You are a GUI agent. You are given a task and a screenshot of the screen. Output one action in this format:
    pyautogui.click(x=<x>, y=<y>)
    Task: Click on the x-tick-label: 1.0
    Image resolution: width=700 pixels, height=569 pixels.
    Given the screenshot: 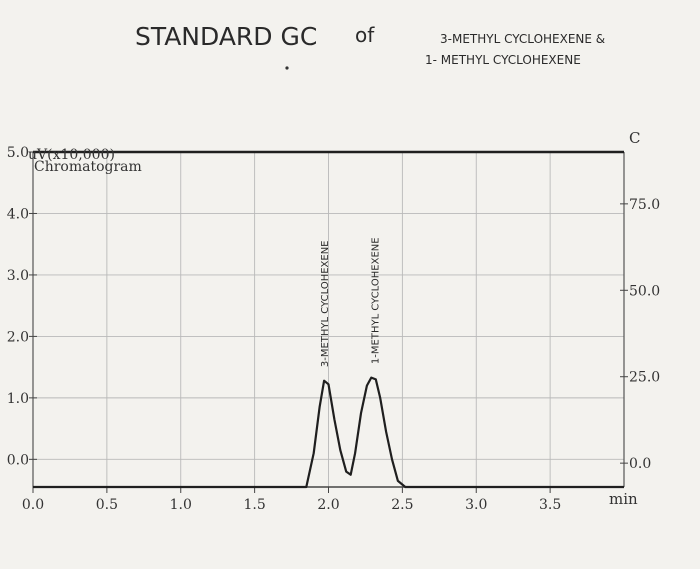 What is the action you would take?
    pyautogui.click(x=181, y=505)
    